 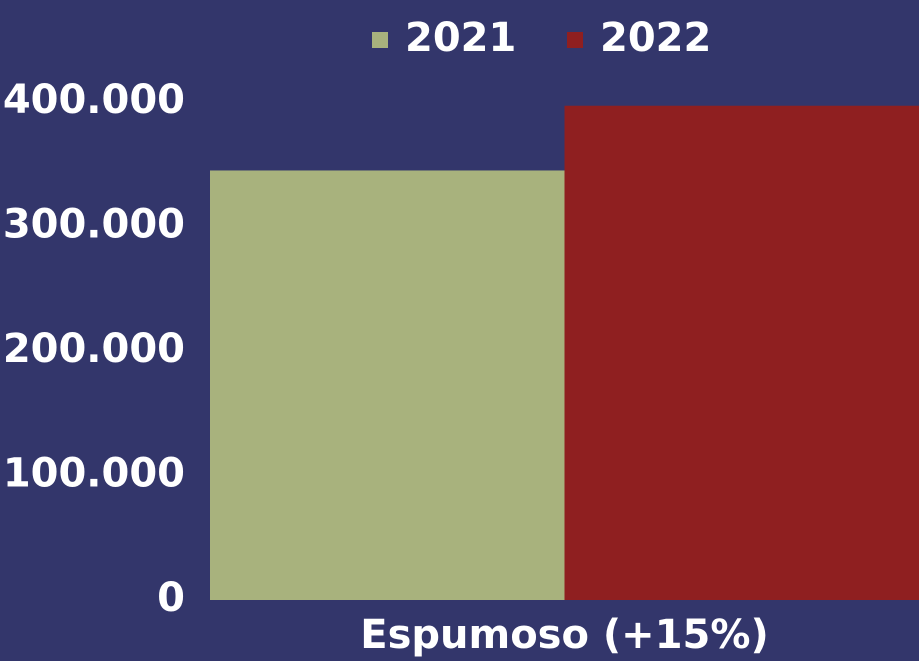 What do you see at coordinates (94, 349) in the screenshot?
I see `y-tick-label: 200.000` at bounding box center [94, 349].